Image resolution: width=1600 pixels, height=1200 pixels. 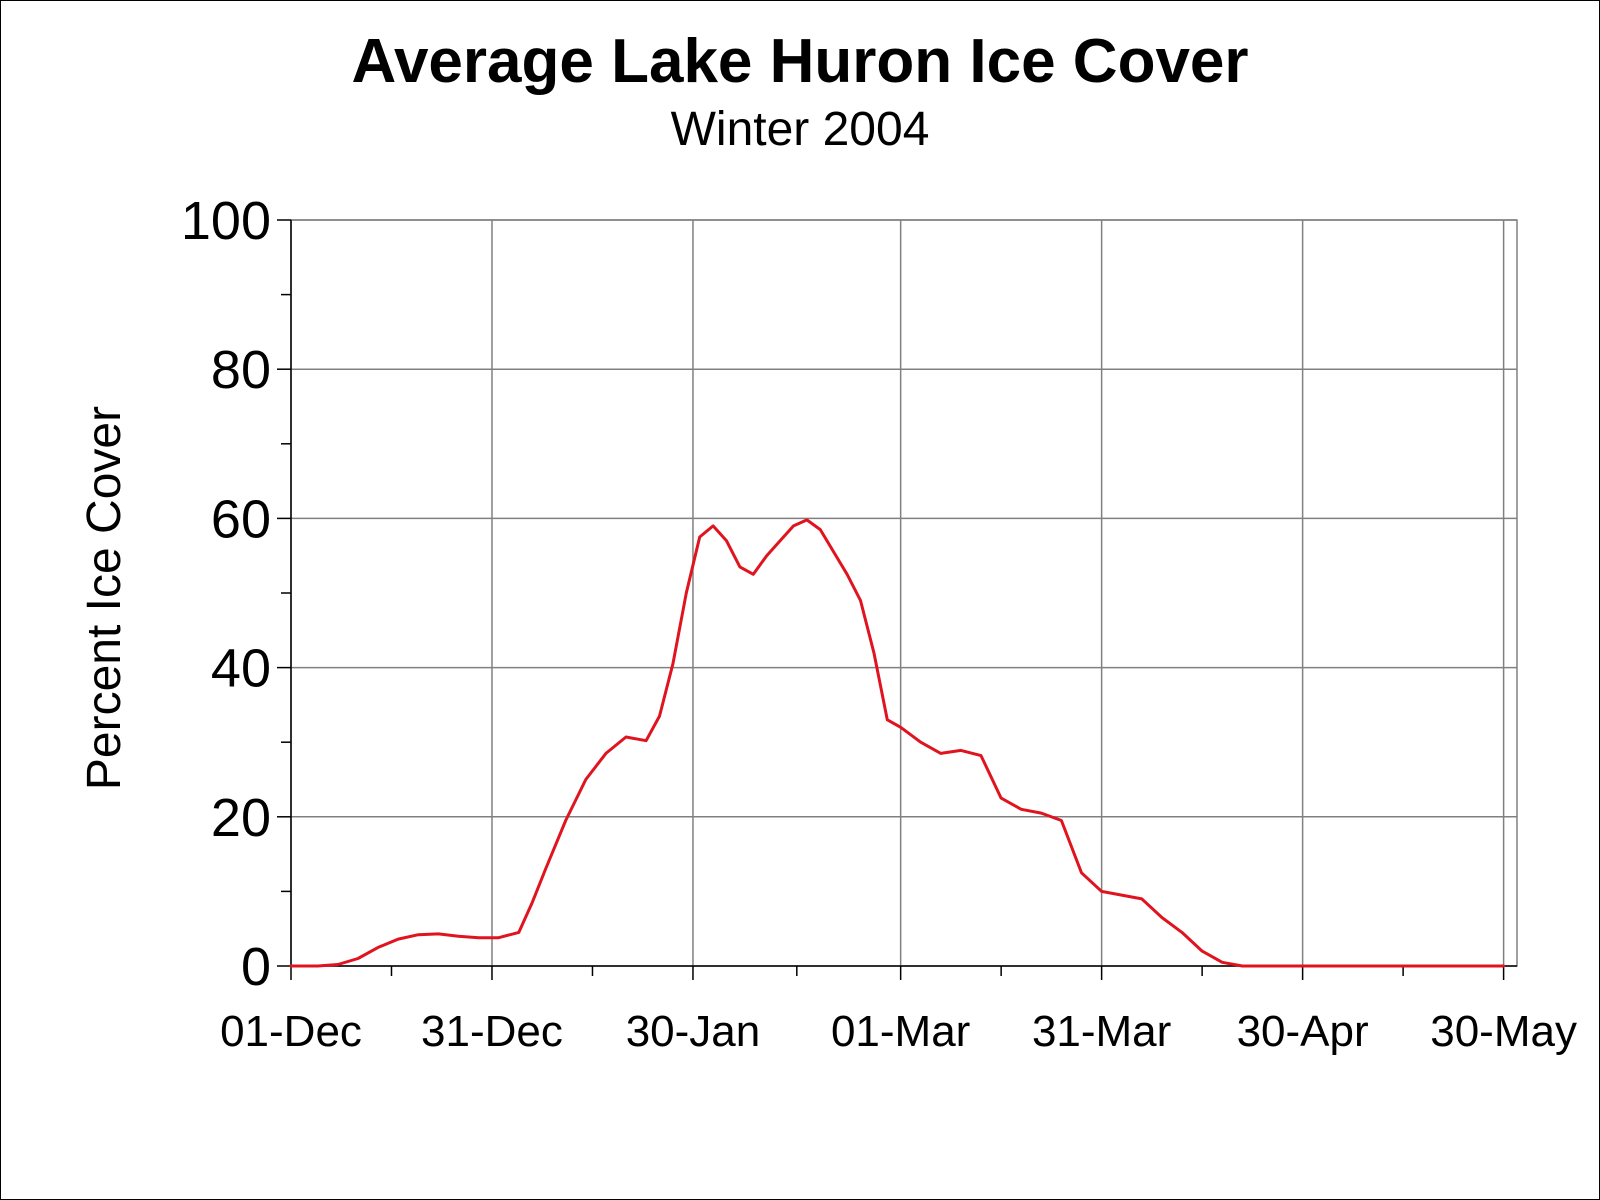 I want to click on chart-subtitle: Winter 2004, so click(x=800, y=129).